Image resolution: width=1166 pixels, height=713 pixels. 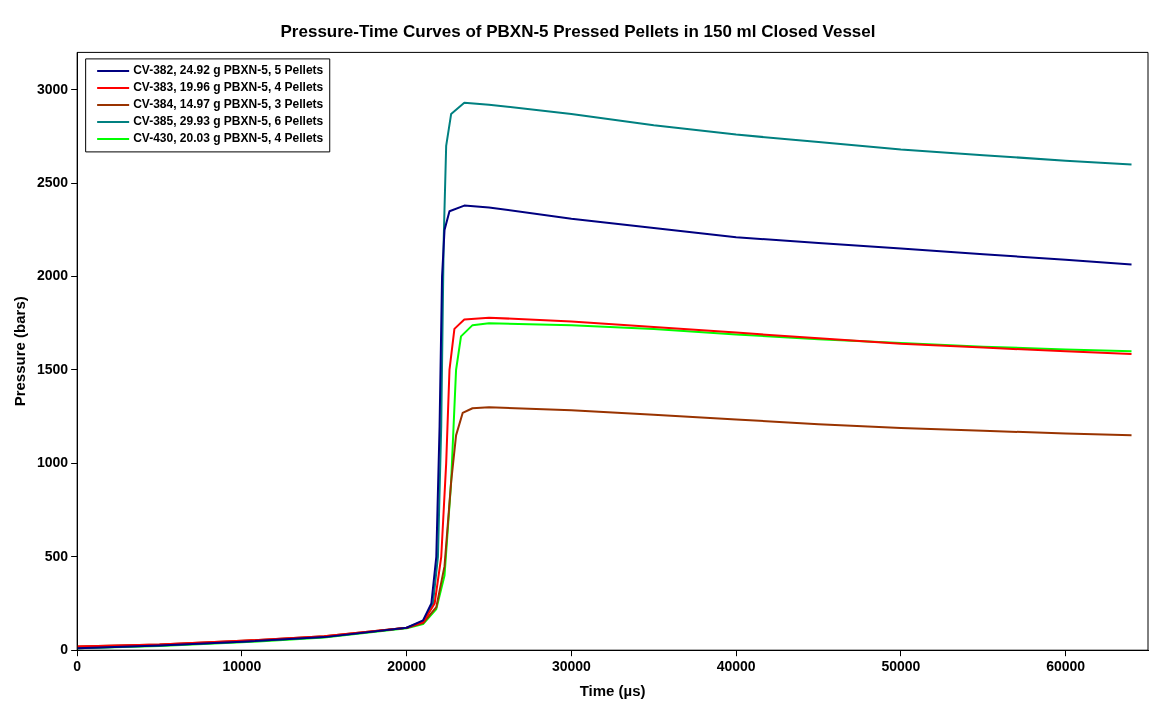 What do you see at coordinates (228, 121) in the screenshot?
I see `legend-label: CV-385, 29.93 g PBXN-5, 6 Pellets` at bounding box center [228, 121].